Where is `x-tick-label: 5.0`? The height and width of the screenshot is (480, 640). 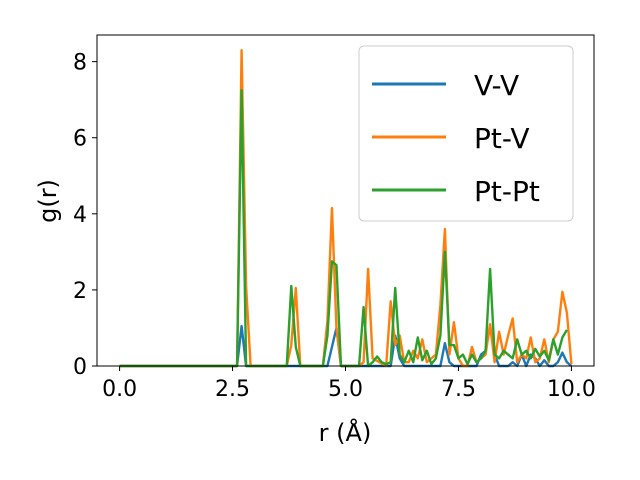
x-tick-label: 5.0 is located at coordinates (345, 389).